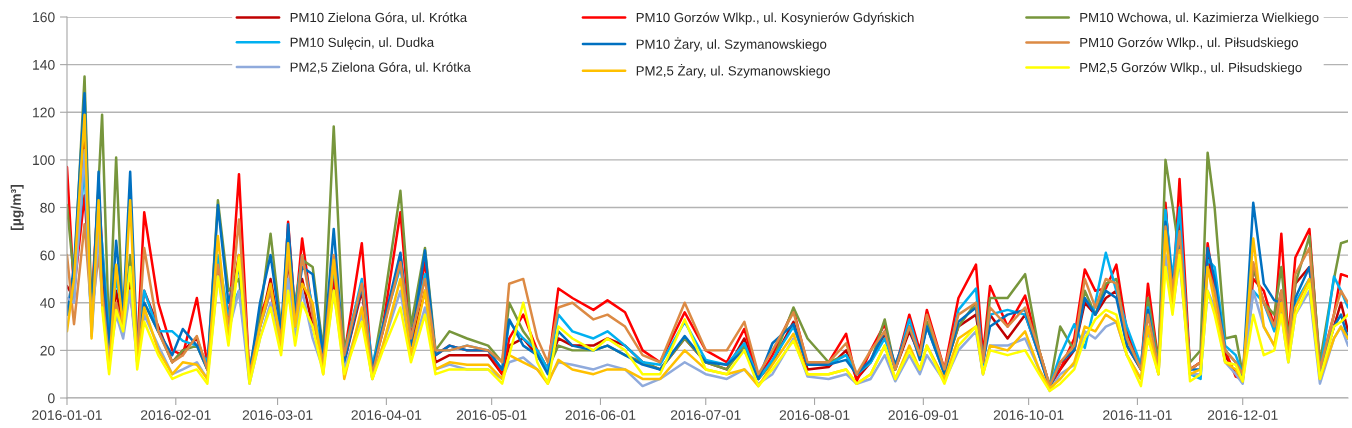 This screenshot has height=428, width=1352. Describe the element at coordinates (705, 415) in the screenshot. I see `x-tick-label: 2016-07-01` at that location.